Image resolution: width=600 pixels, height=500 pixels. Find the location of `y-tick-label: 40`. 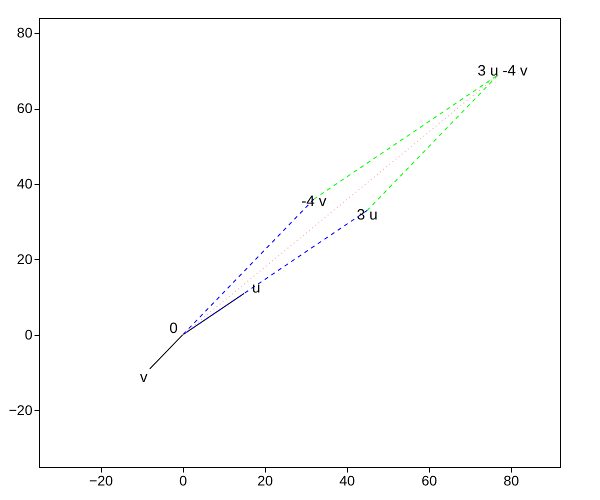

y-tick-label: 40 is located at coordinates (24, 184).